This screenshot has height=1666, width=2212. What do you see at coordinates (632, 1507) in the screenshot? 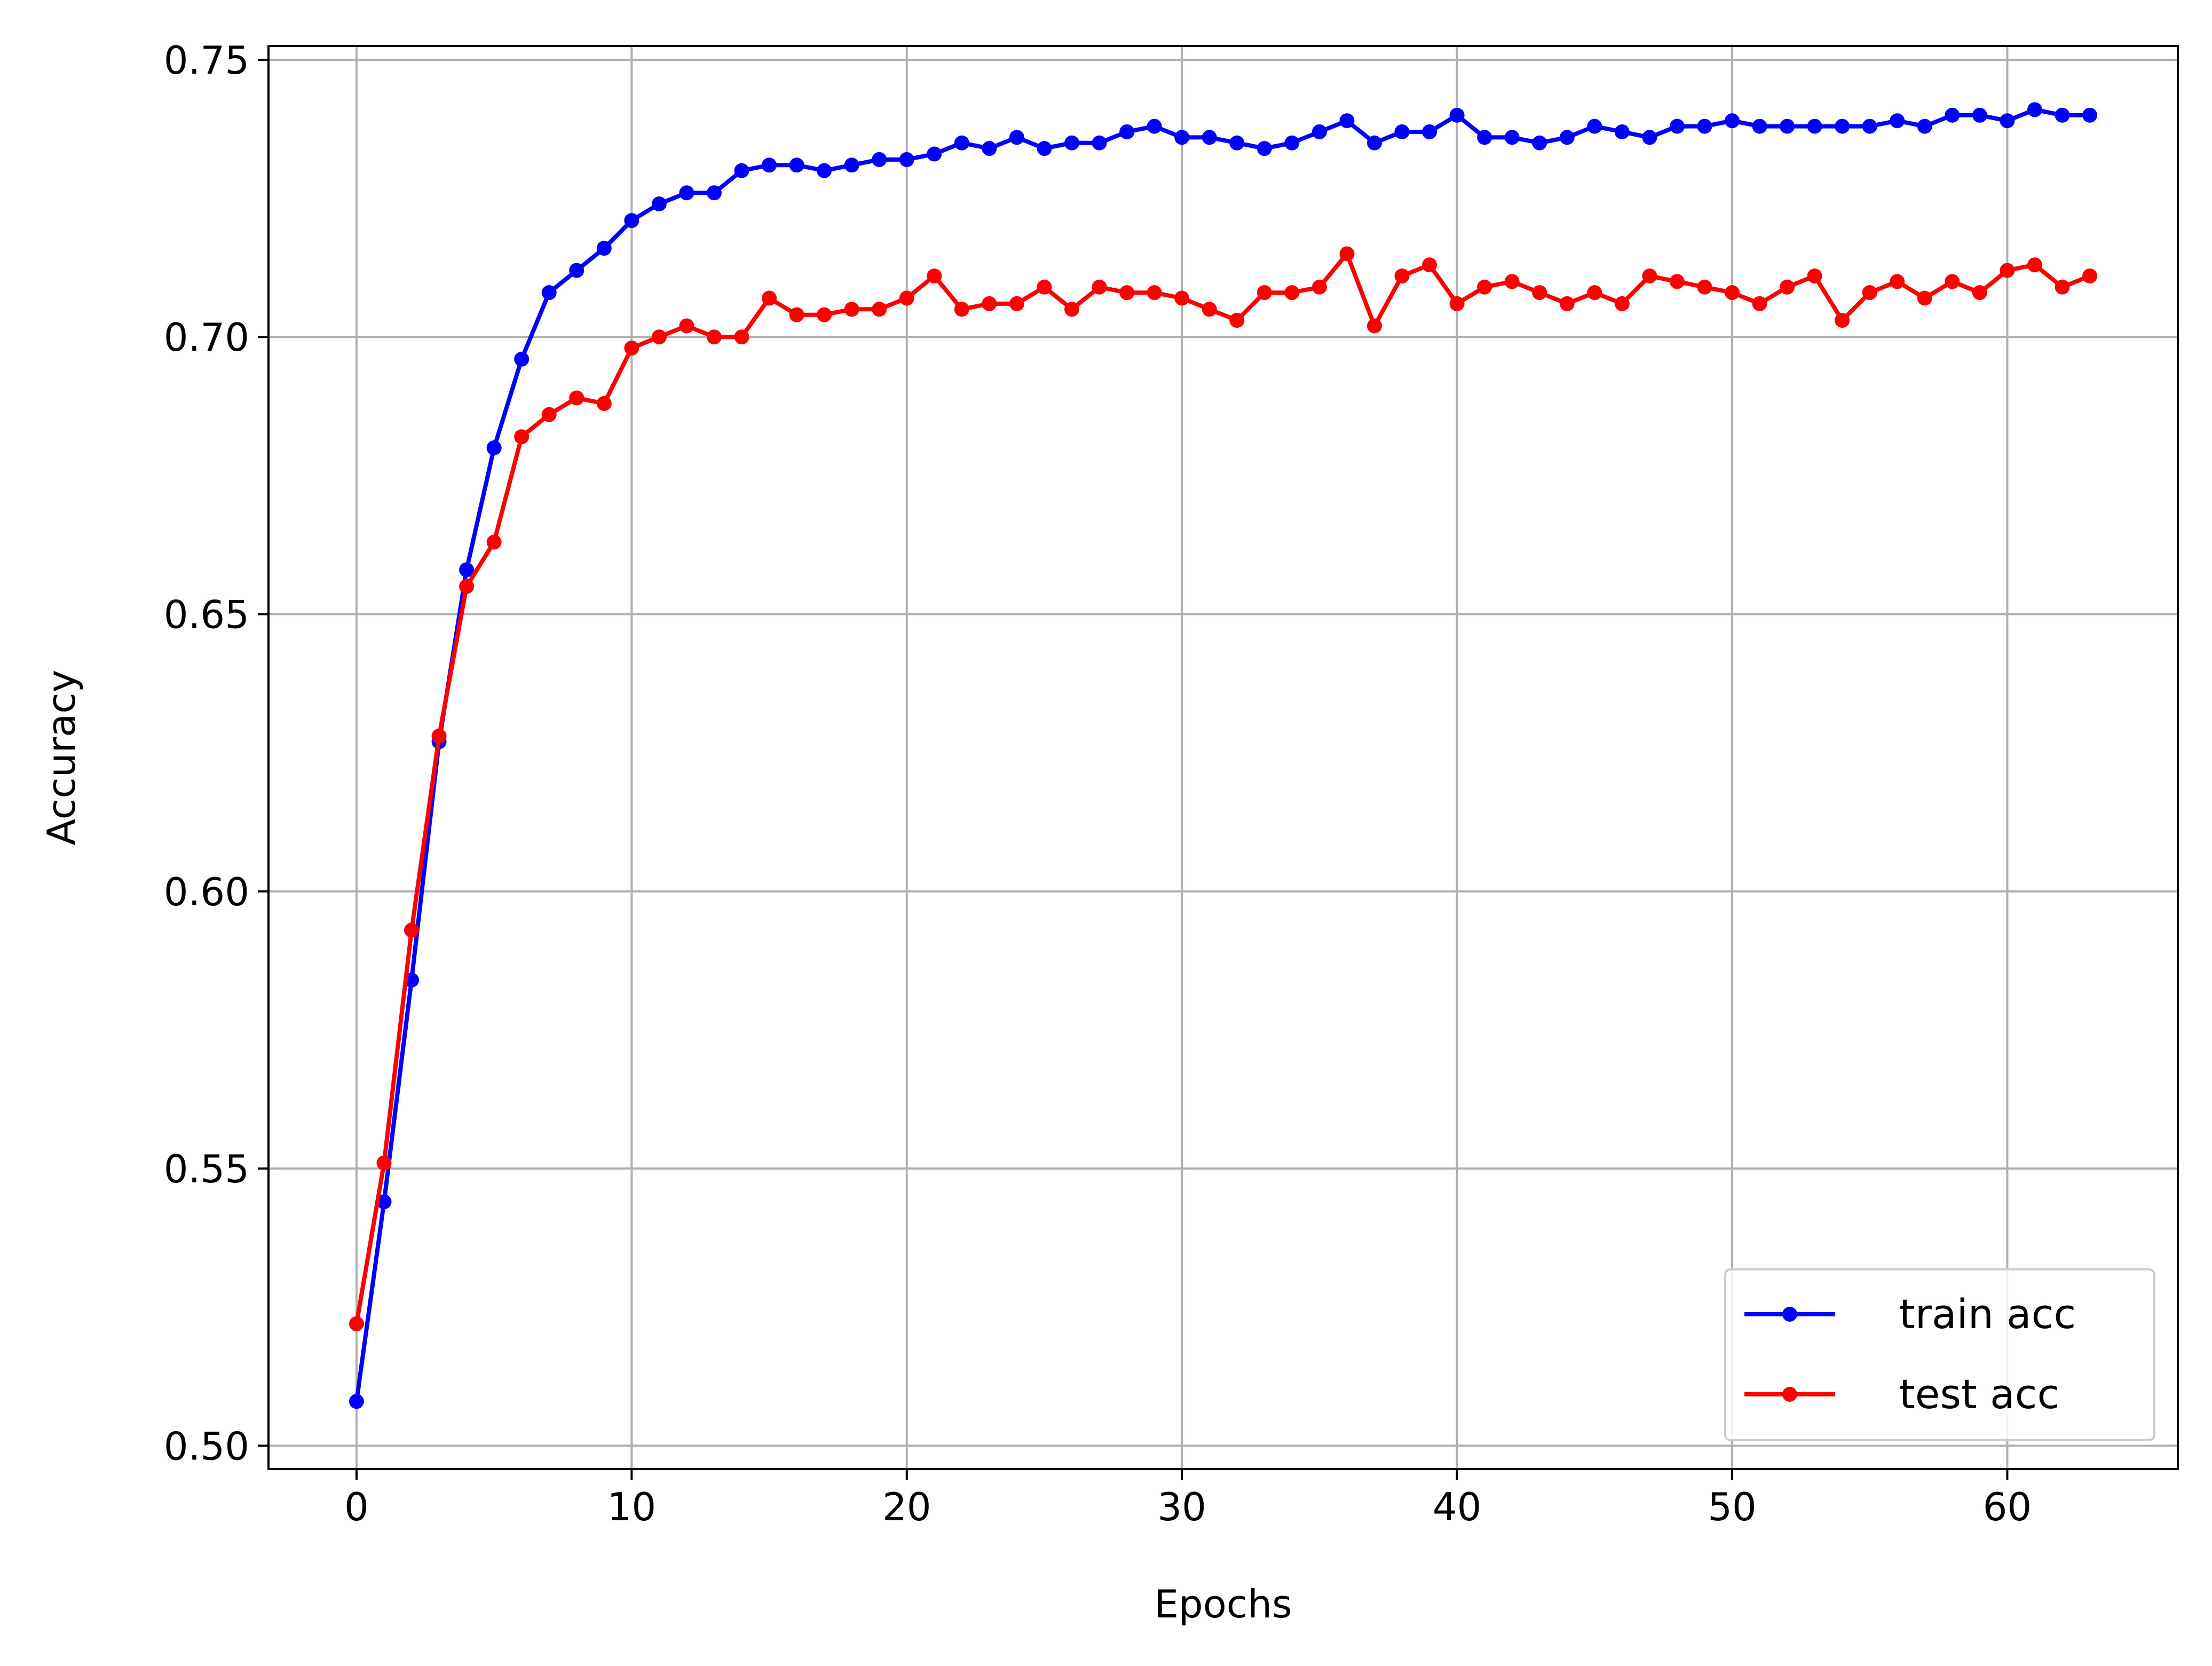
I see `x-tick-label: 10` at bounding box center [632, 1507].